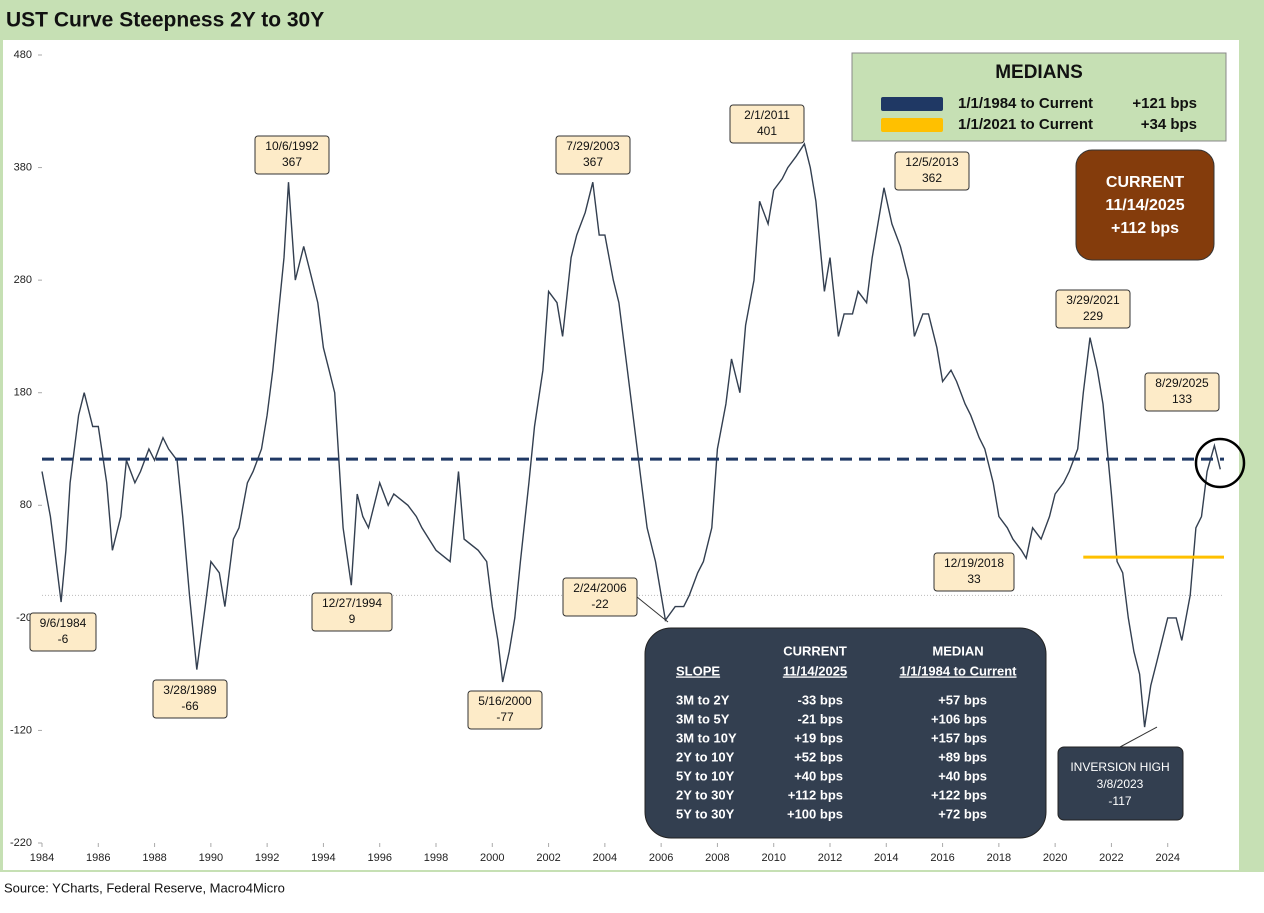 The image size is (1264, 913). I want to click on current-box, so click(1145, 205).